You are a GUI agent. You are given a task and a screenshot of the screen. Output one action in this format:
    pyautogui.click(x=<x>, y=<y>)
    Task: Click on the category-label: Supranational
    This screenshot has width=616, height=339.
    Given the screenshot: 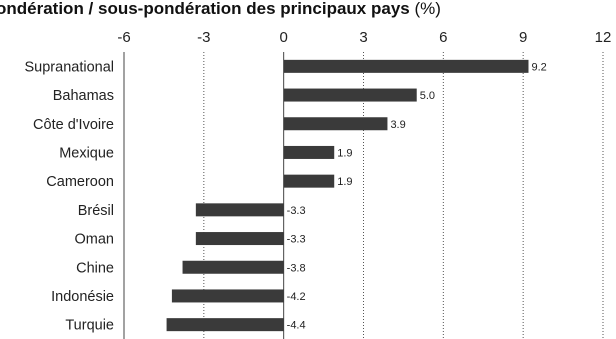 What is the action you would take?
    pyautogui.click(x=70, y=67)
    